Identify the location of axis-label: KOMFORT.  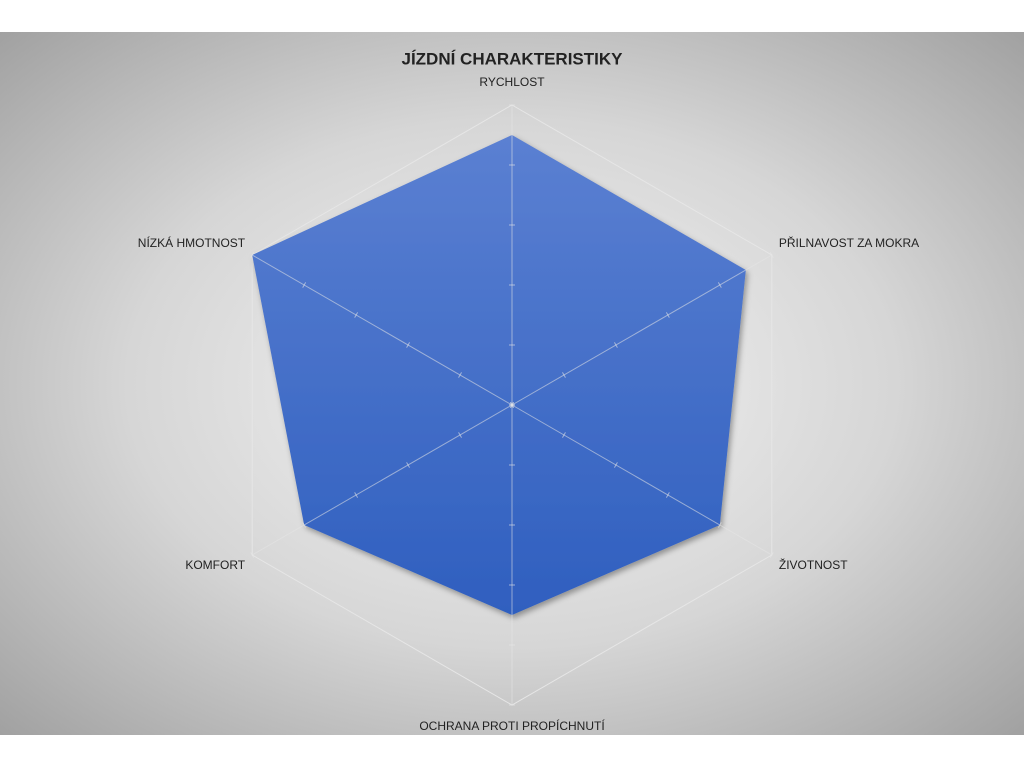
(215, 565).